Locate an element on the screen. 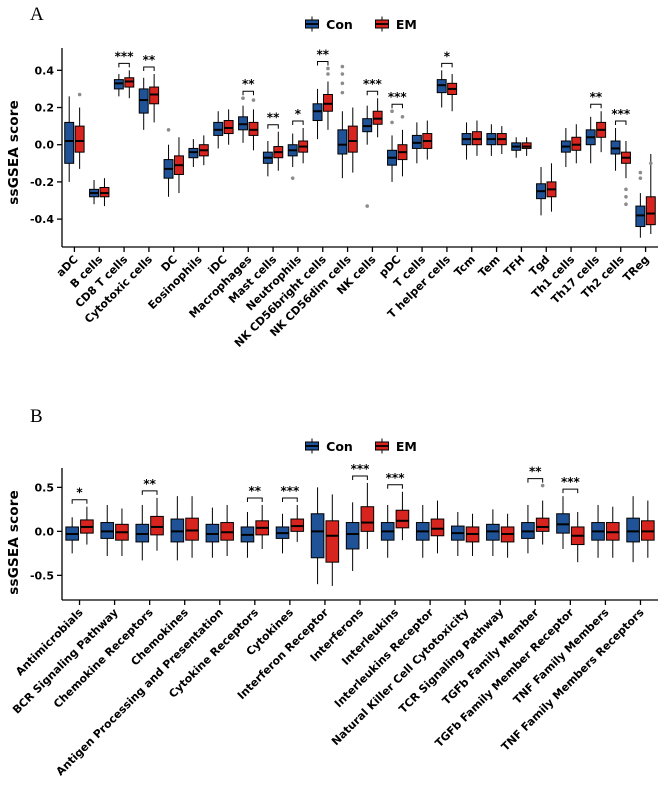 Image resolution: width=669 pixels, height=809 pixels. panel-b-legend: Con EM is located at coordinates (360, 446).